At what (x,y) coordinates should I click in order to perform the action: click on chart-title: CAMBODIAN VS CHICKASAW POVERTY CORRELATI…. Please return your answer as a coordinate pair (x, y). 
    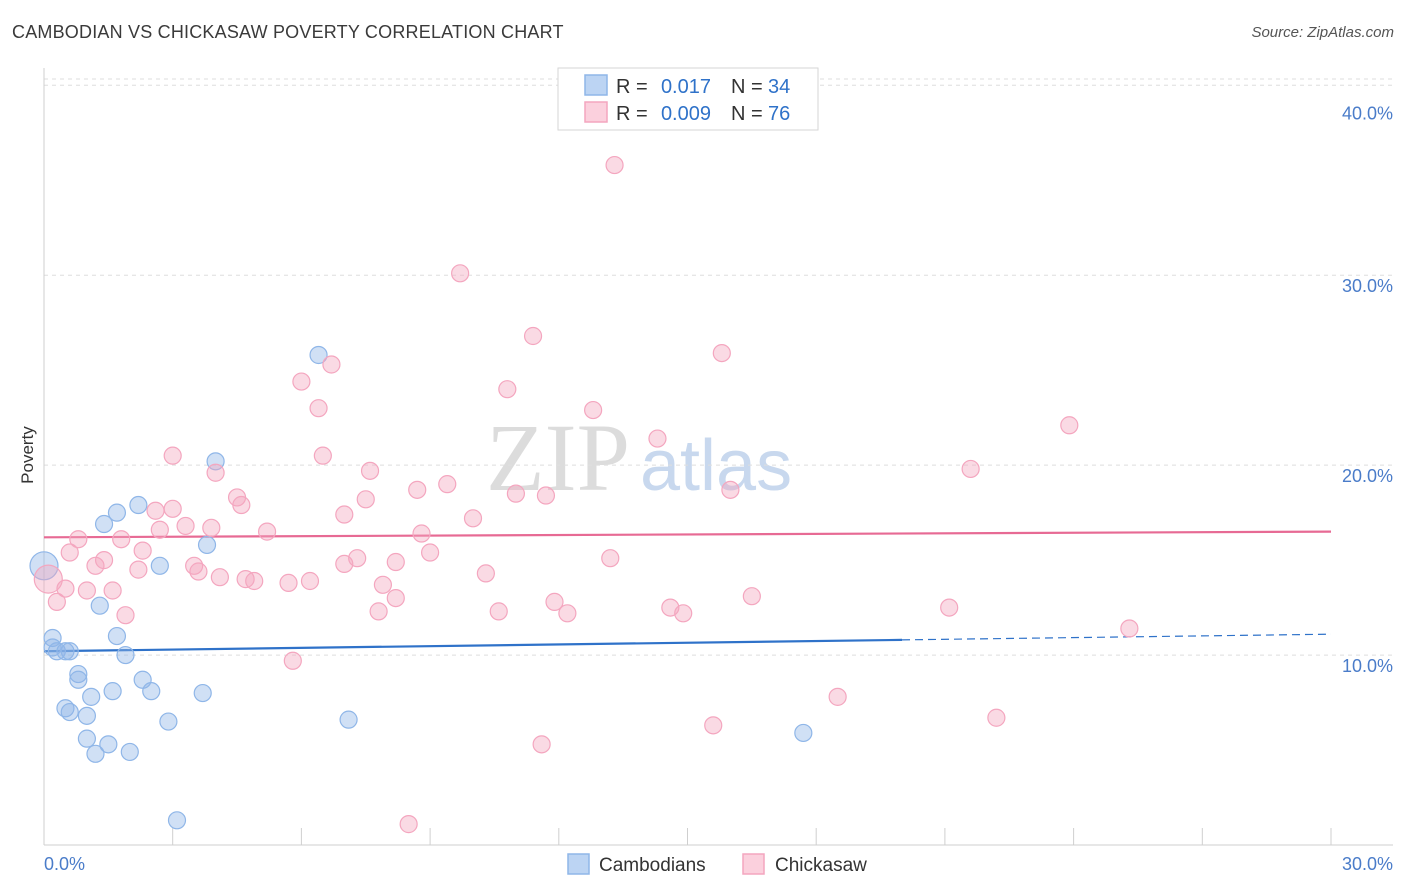
    Looking at the image, I should click on (288, 32).